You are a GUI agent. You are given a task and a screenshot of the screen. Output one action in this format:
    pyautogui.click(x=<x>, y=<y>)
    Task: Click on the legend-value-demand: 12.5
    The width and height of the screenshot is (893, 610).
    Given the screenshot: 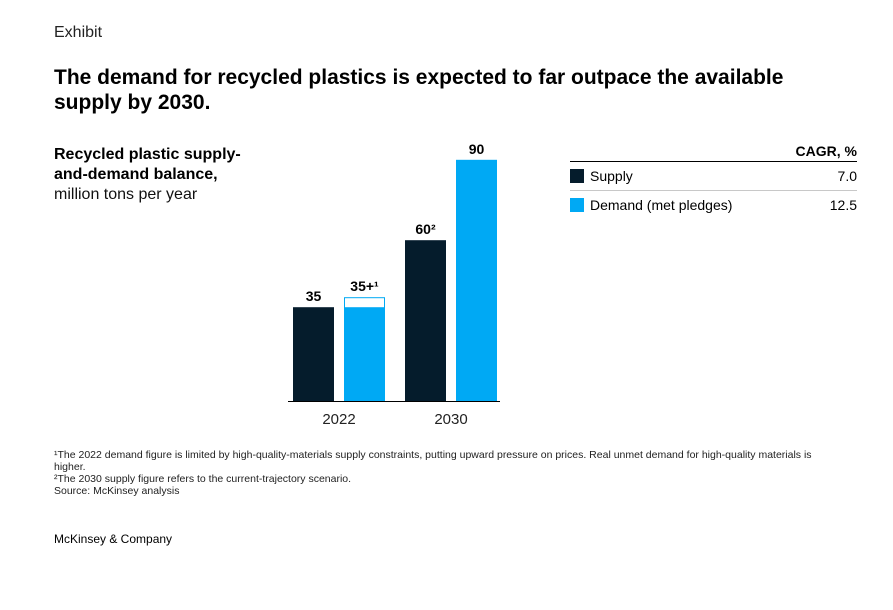 What is the action you would take?
    pyautogui.click(x=843, y=205)
    